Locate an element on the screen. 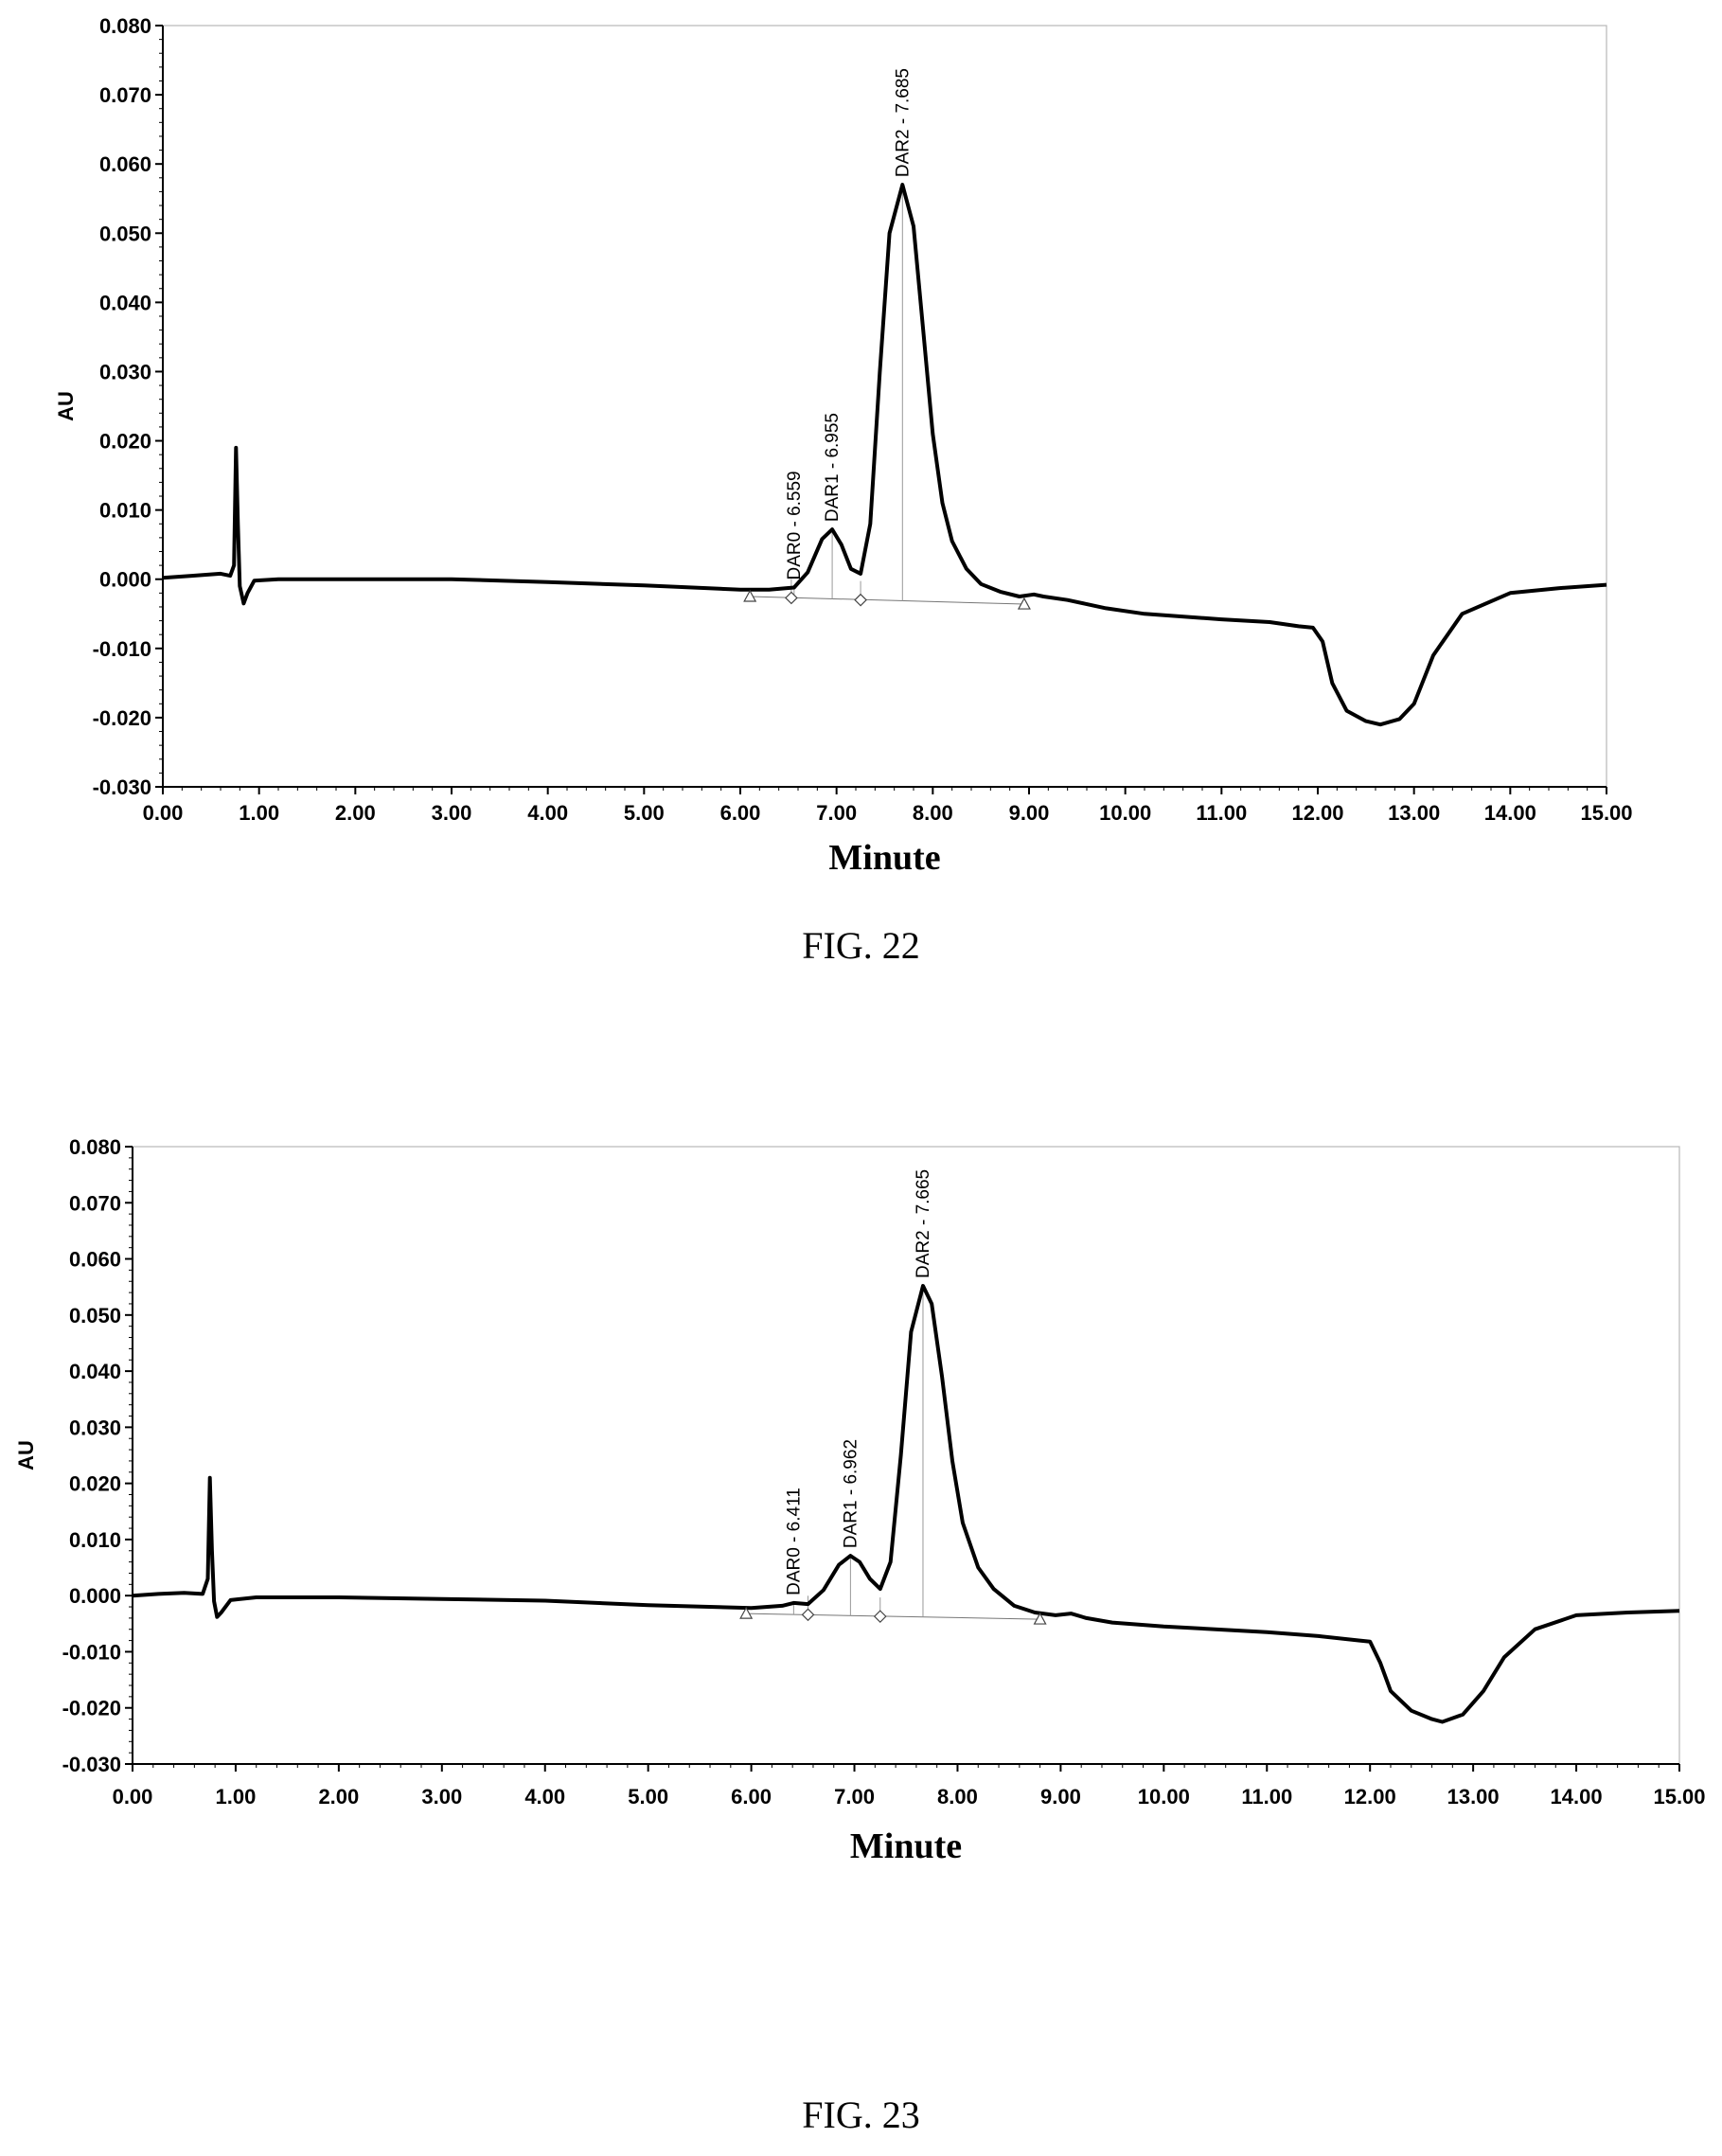  integration-baseline is located at coordinates (893, 1616).